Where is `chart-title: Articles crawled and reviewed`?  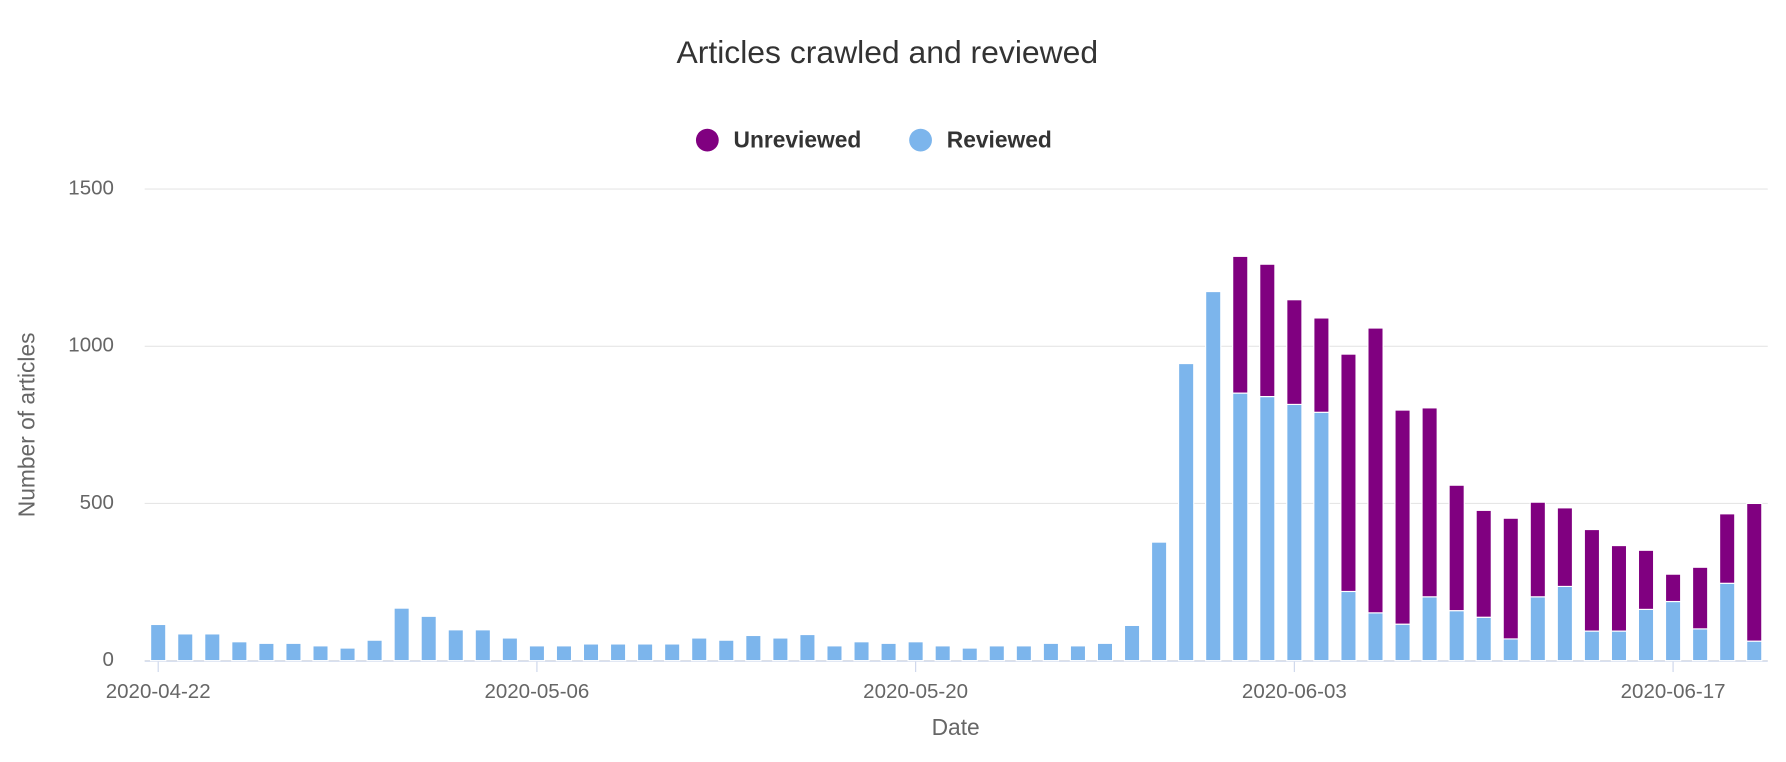
chart-title: Articles crawled and reviewed is located at coordinates (887, 52).